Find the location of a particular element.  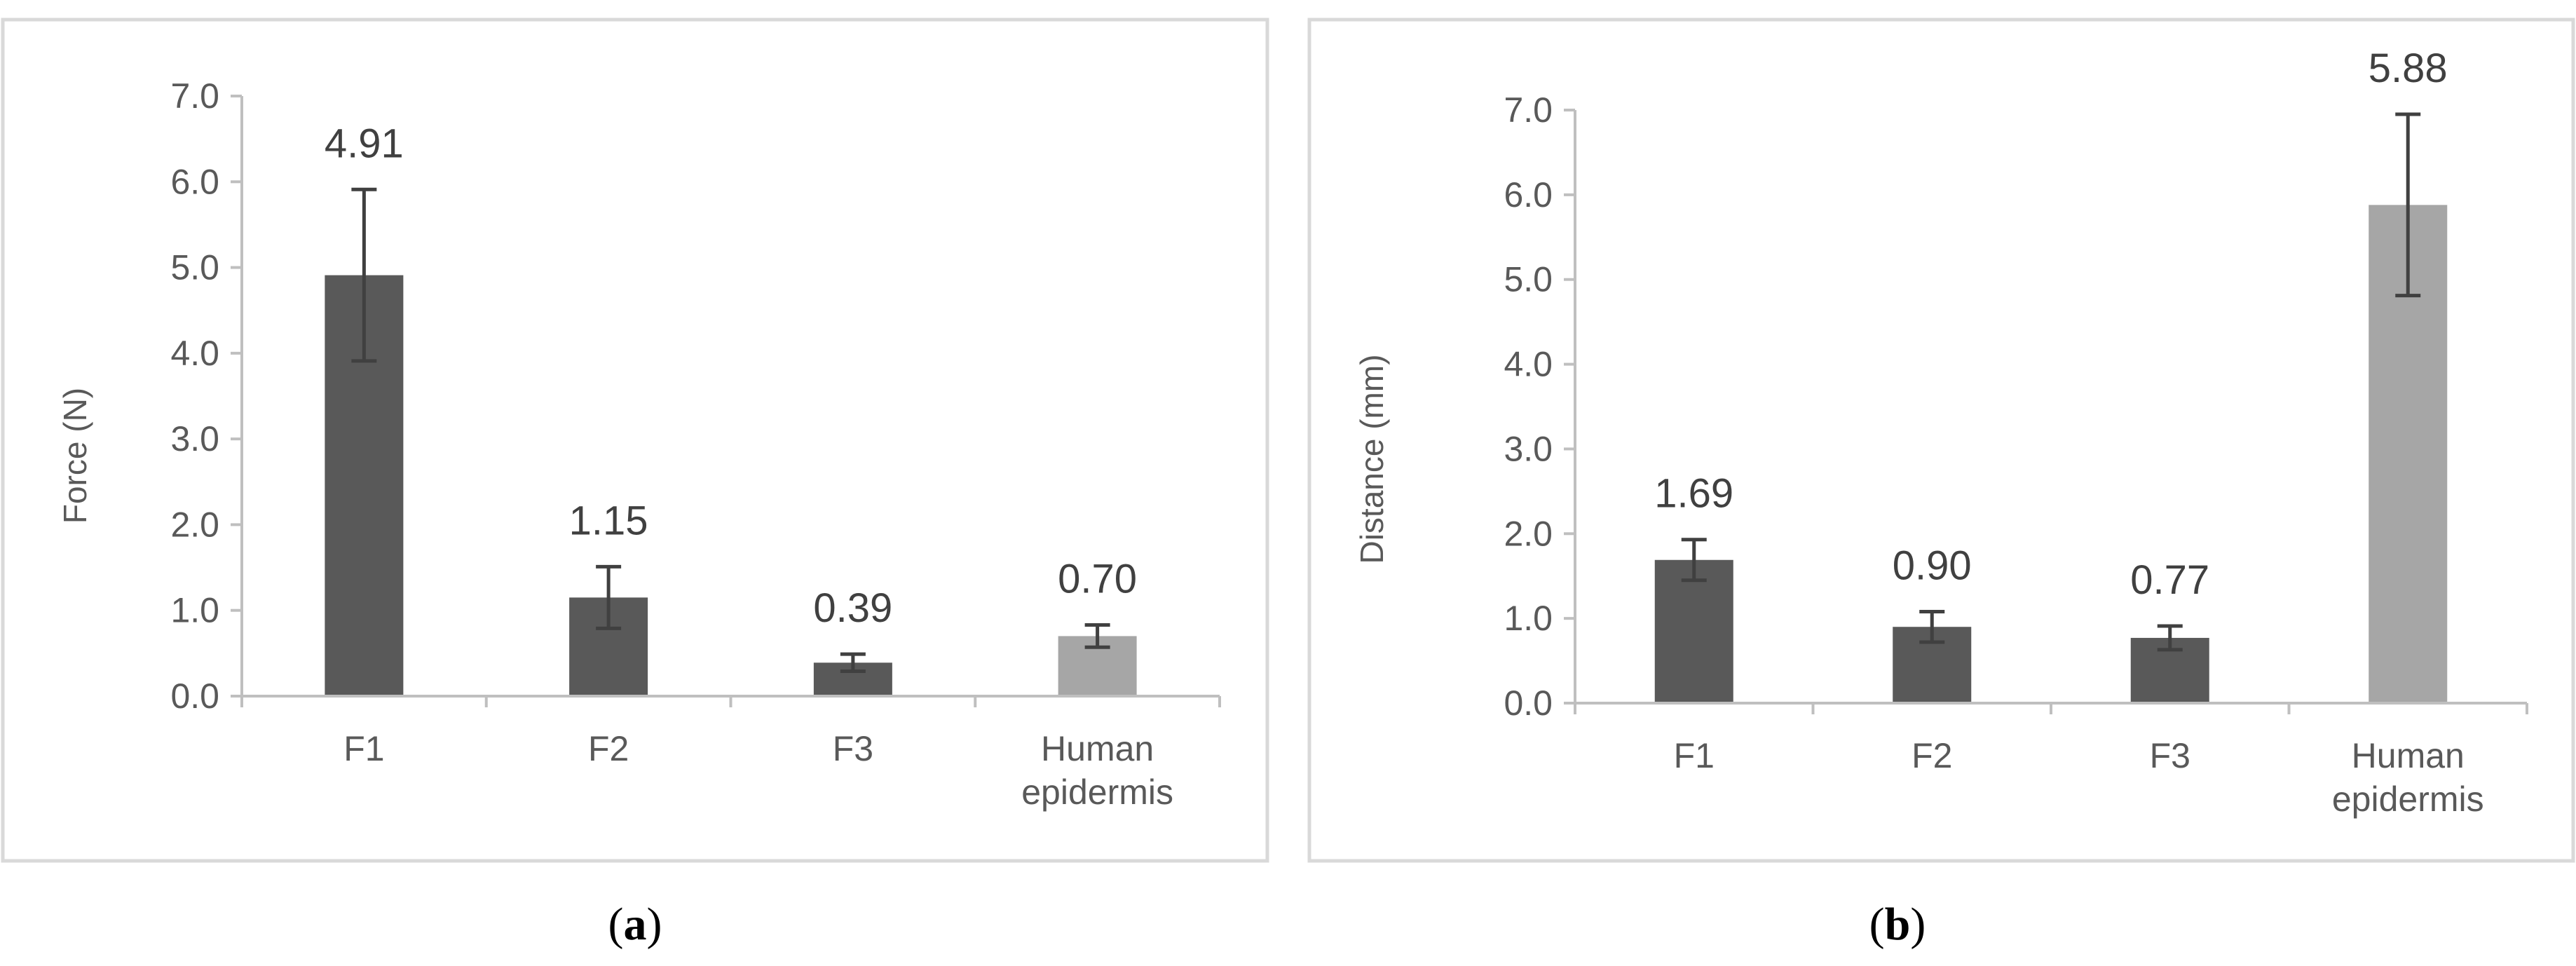

chart-b-y-axis-title: Distance (mm) is located at coordinates (1372, 459).